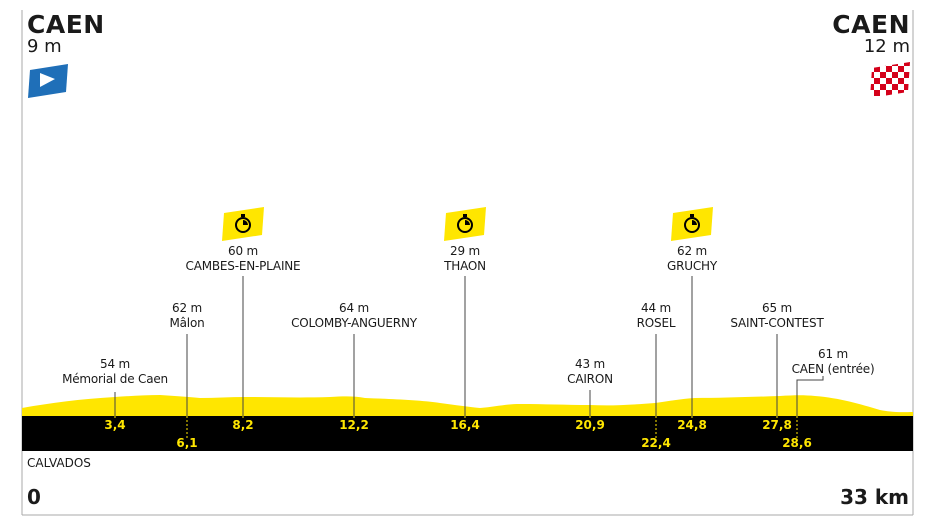 This screenshot has width=933, height=525. I want to click on point-name: THAON, so click(465, 266).